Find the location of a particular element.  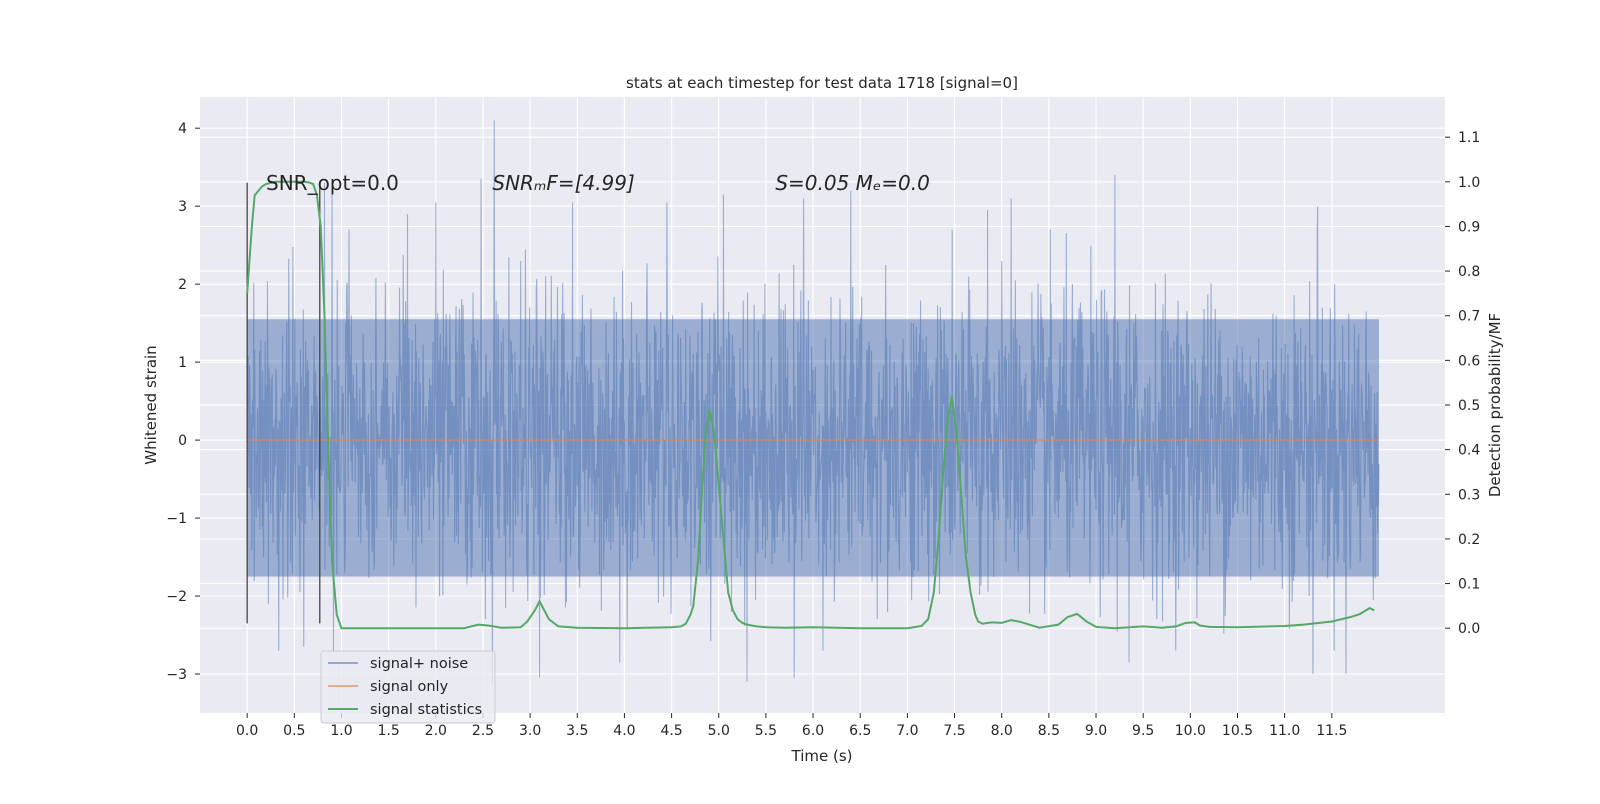

x-tick-label: 8.5 is located at coordinates (1049, 731).